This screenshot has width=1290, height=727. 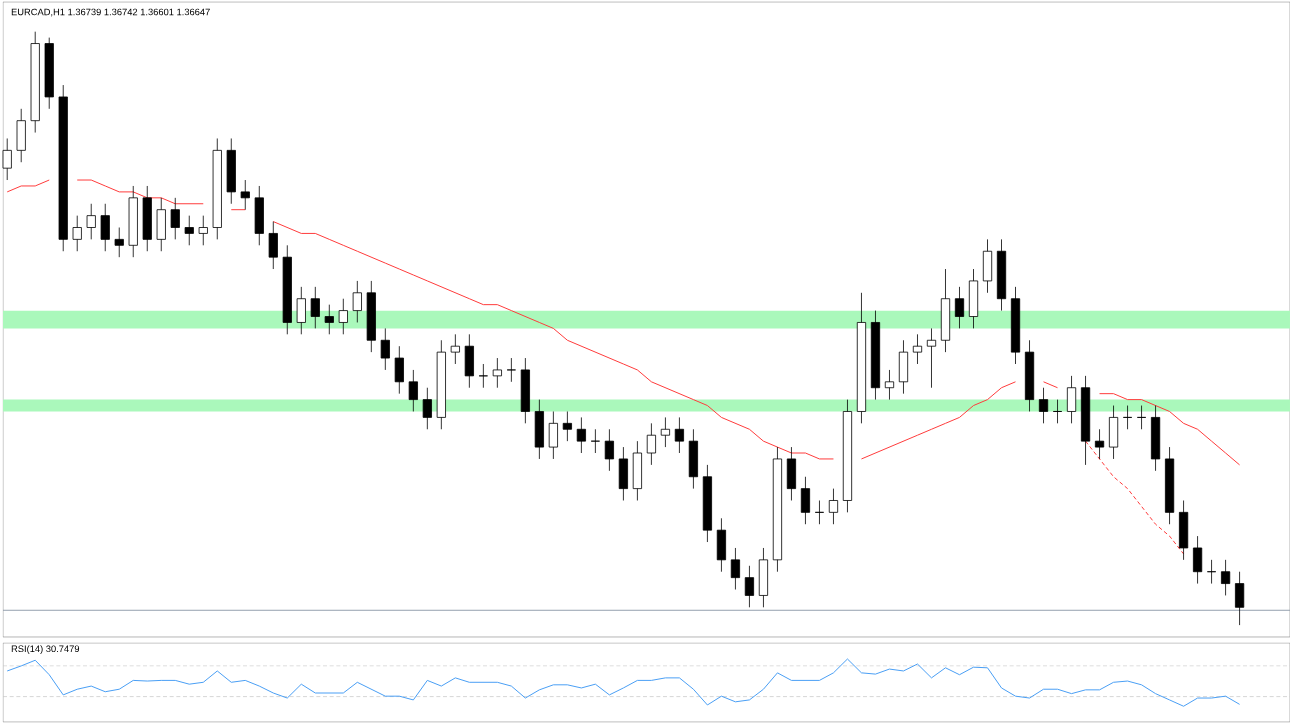 What do you see at coordinates (45, 649) in the screenshot?
I see `chart-title: RSI(14) 30.7479` at bounding box center [45, 649].